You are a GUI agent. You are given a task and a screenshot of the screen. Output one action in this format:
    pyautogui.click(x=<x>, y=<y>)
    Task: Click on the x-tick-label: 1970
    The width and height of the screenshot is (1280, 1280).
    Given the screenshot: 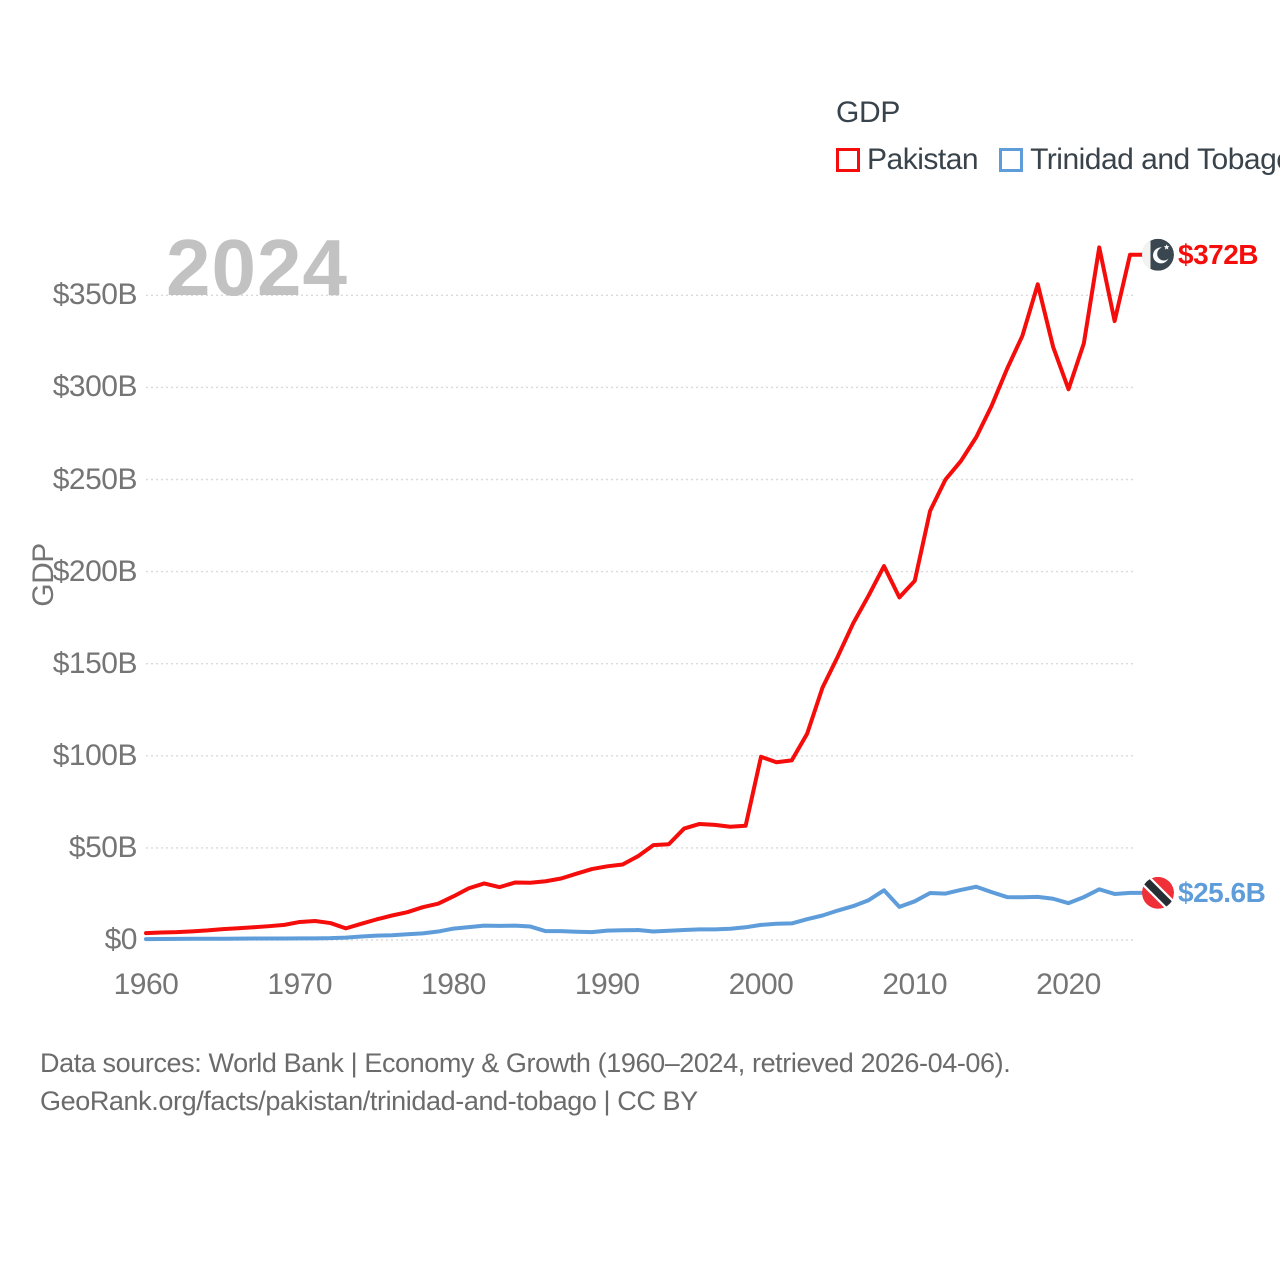 What is the action you would take?
    pyautogui.click(x=300, y=984)
    